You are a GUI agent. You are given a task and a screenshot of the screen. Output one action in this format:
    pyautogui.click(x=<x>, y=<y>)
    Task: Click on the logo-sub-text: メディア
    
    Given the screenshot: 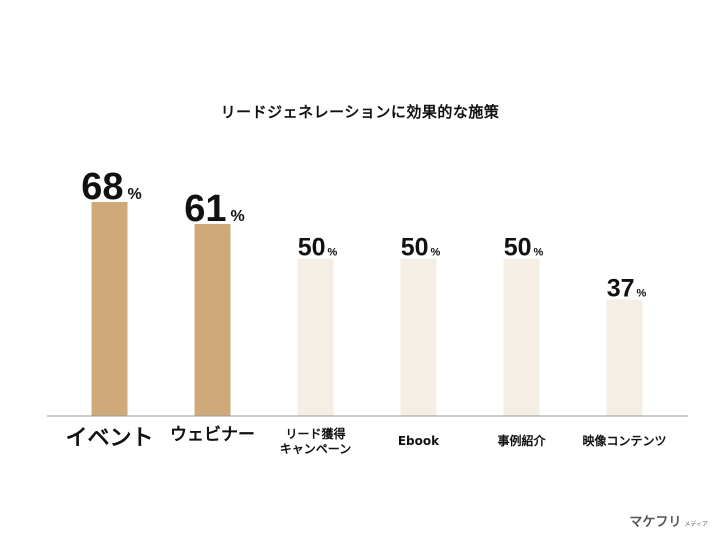 What is the action you would take?
    pyautogui.click(x=696, y=524)
    